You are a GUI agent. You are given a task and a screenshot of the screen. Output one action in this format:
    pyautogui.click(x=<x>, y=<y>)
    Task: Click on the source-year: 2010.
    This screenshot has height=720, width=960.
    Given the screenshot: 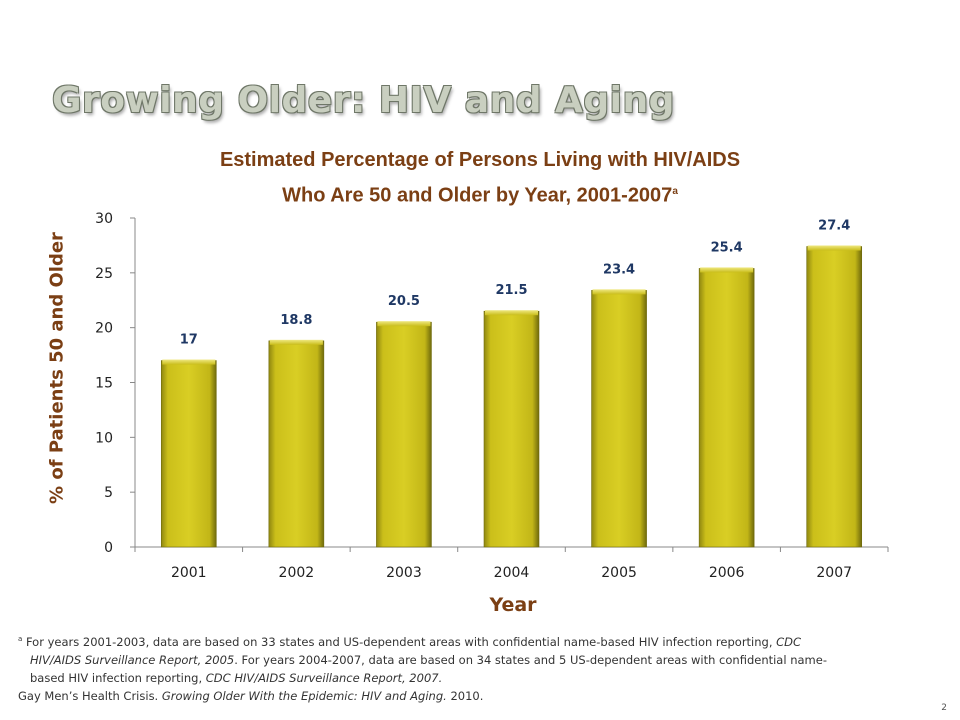 What is the action you would take?
    pyautogui.click(x=465, y=695)
    